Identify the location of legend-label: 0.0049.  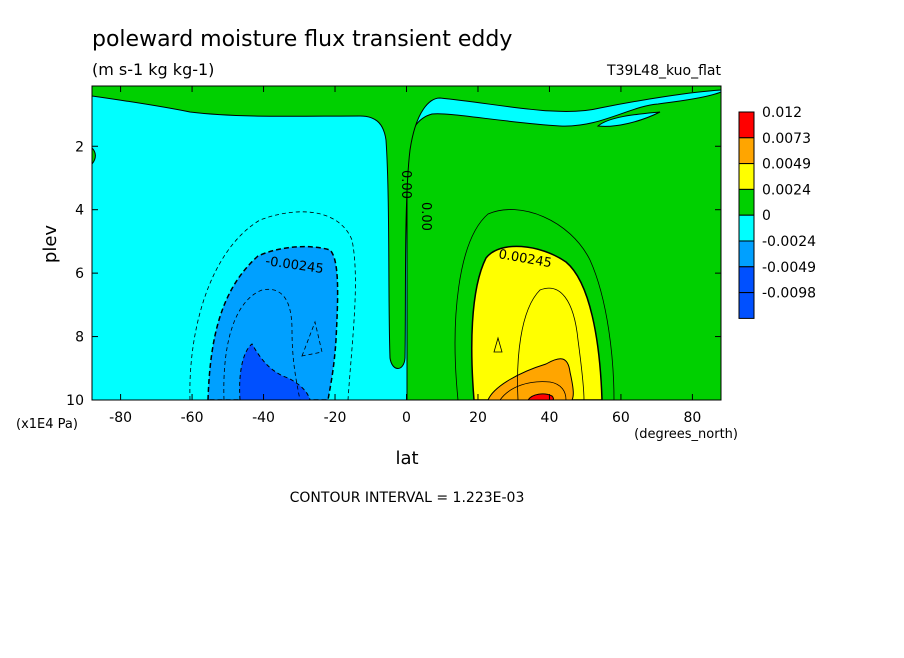
(786, 165).